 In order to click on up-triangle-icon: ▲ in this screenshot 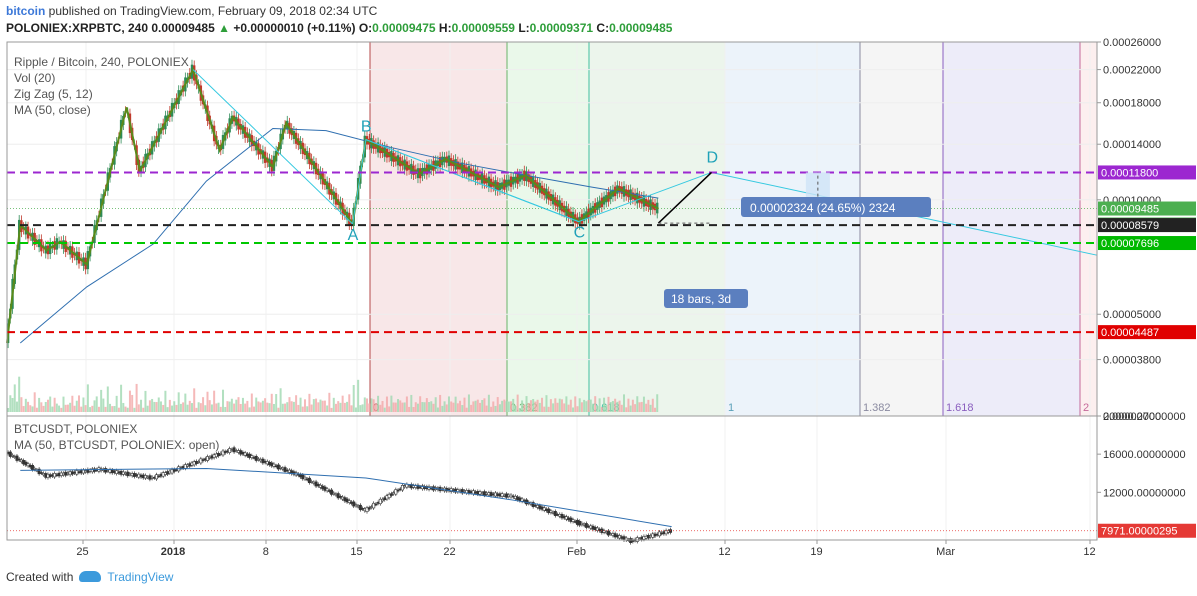, I will do `click(224, 28)`.